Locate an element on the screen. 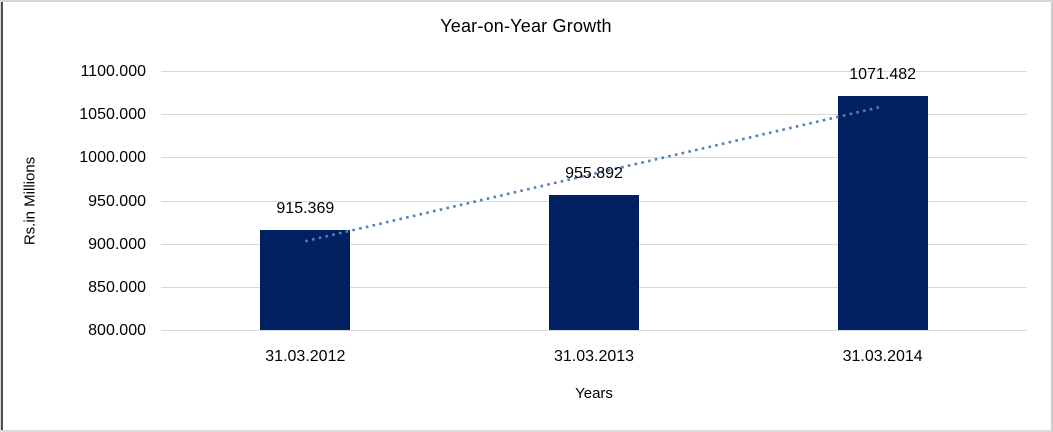 This screenshot has width=1053, height=432. y-tick-label: 1100.000 is located at coordinates (113, 71).